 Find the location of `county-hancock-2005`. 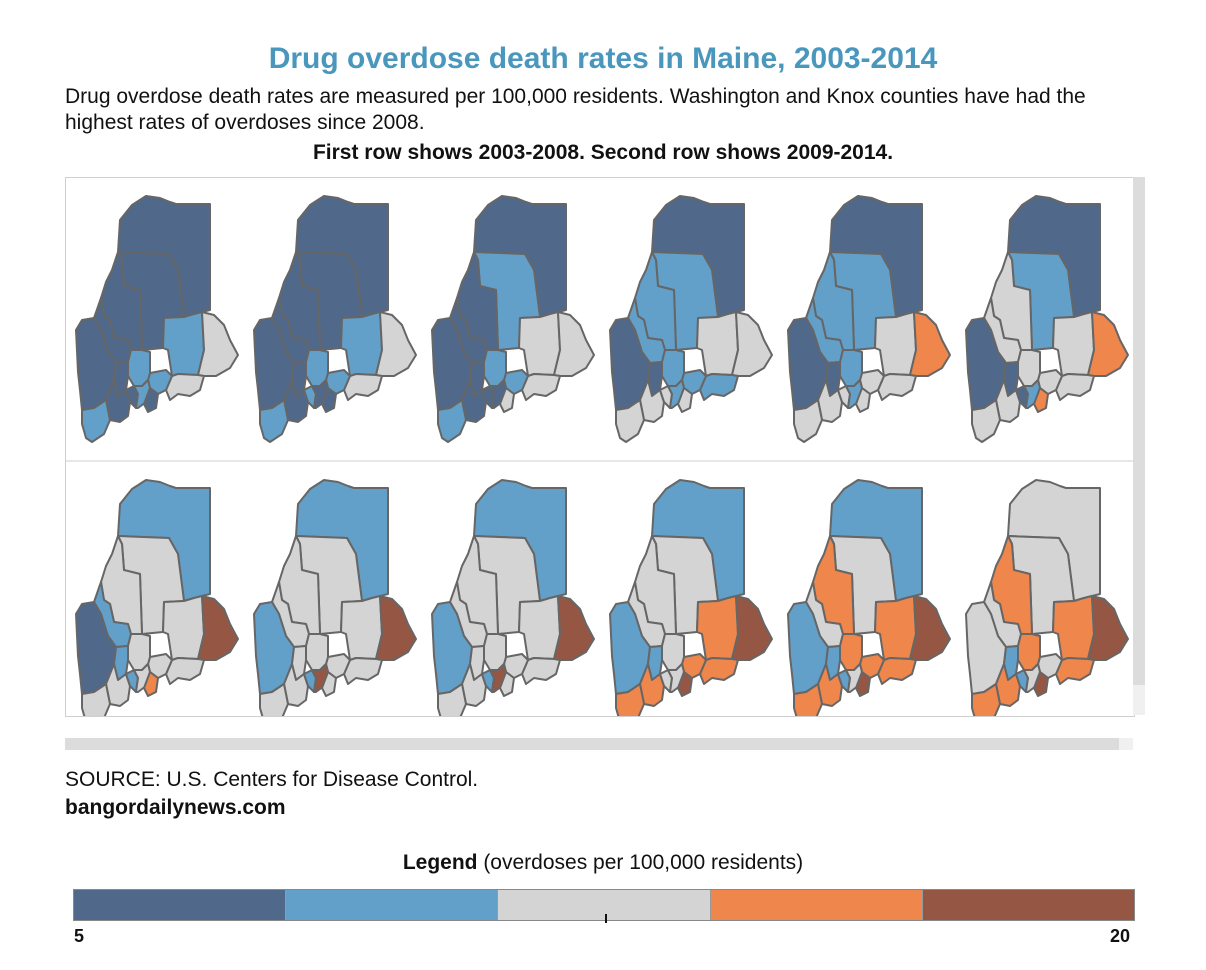

county-hancock-2005 is located at coordinates (541, 387).